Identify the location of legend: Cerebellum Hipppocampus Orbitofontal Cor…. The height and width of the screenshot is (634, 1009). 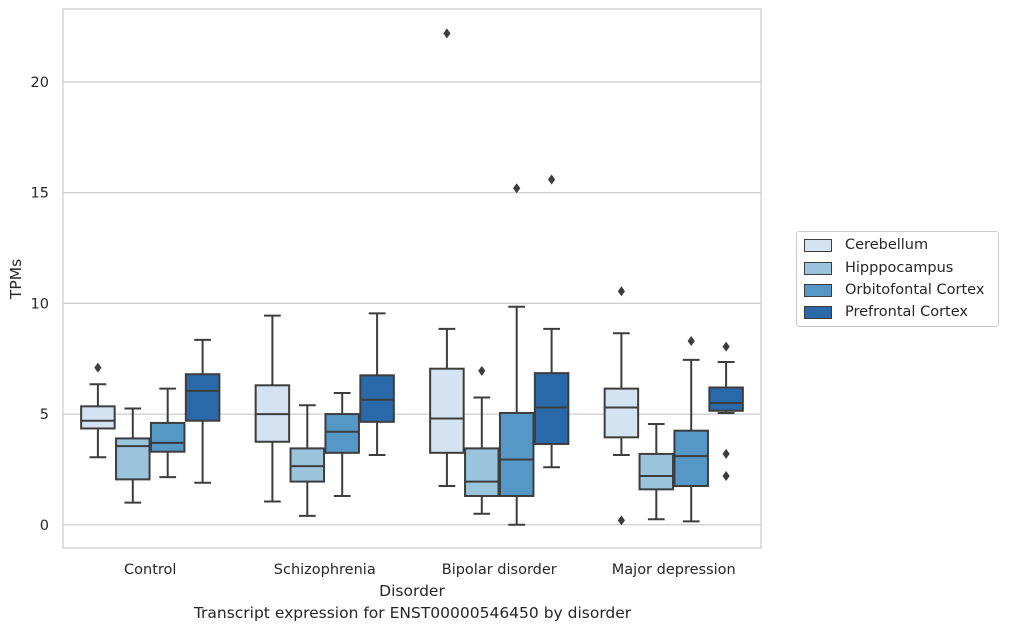
(897, 279).